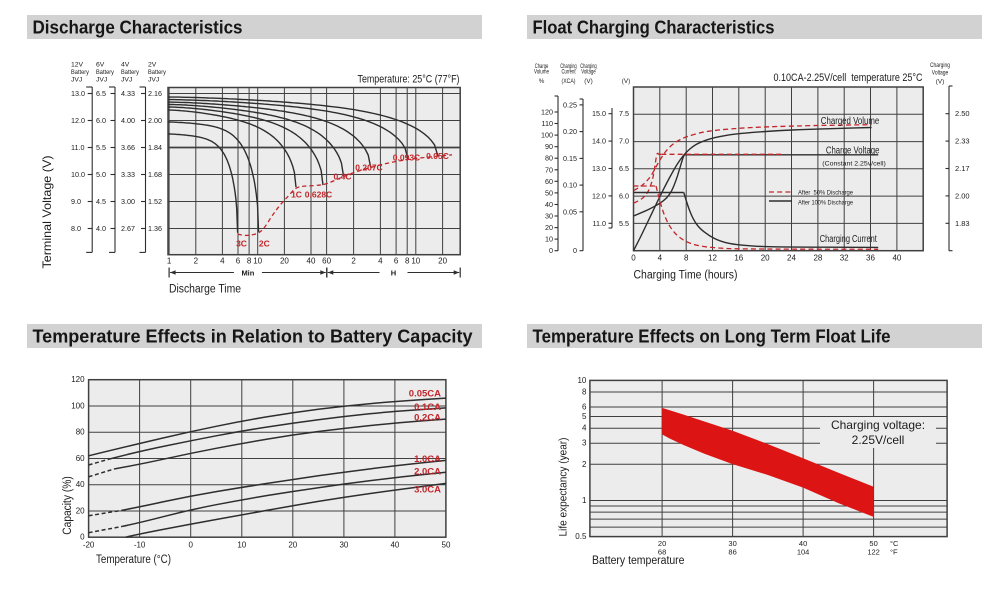  Describe the element at coordinates (848, 239) in the screenshot. I see `svg-text: Charging Current` at that location.